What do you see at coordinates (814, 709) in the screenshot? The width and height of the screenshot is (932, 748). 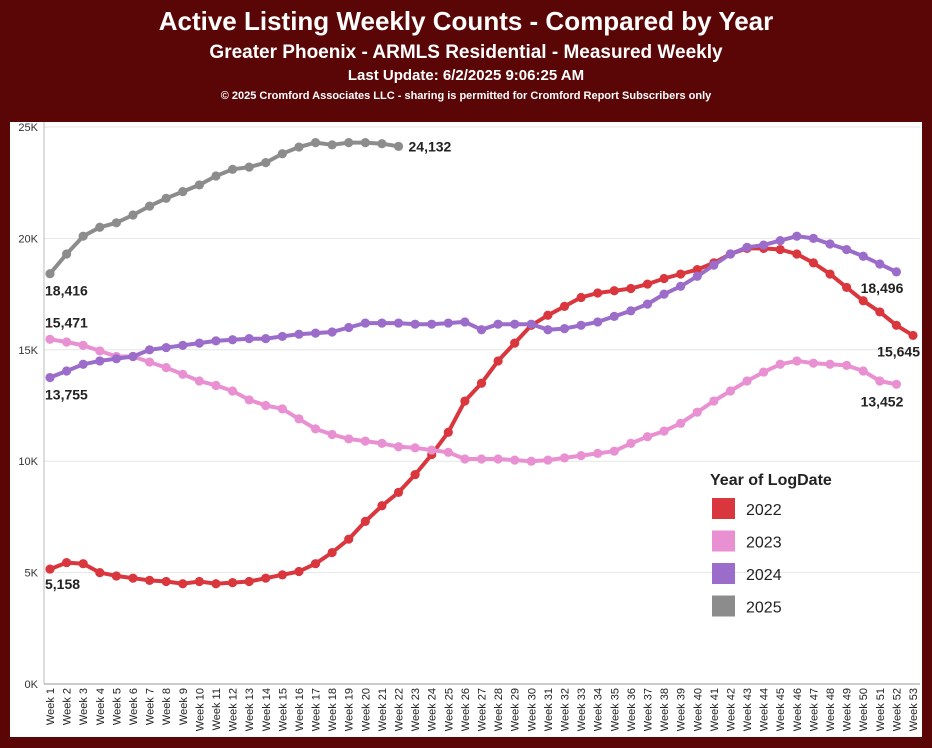 I see `x-tick-label: Week 47` at bounding box center [814, 709].